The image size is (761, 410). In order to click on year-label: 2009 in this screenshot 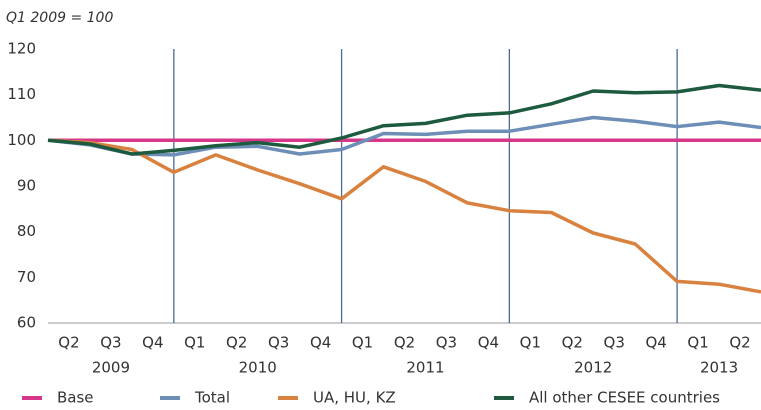, I will do `click(111, 368)`.